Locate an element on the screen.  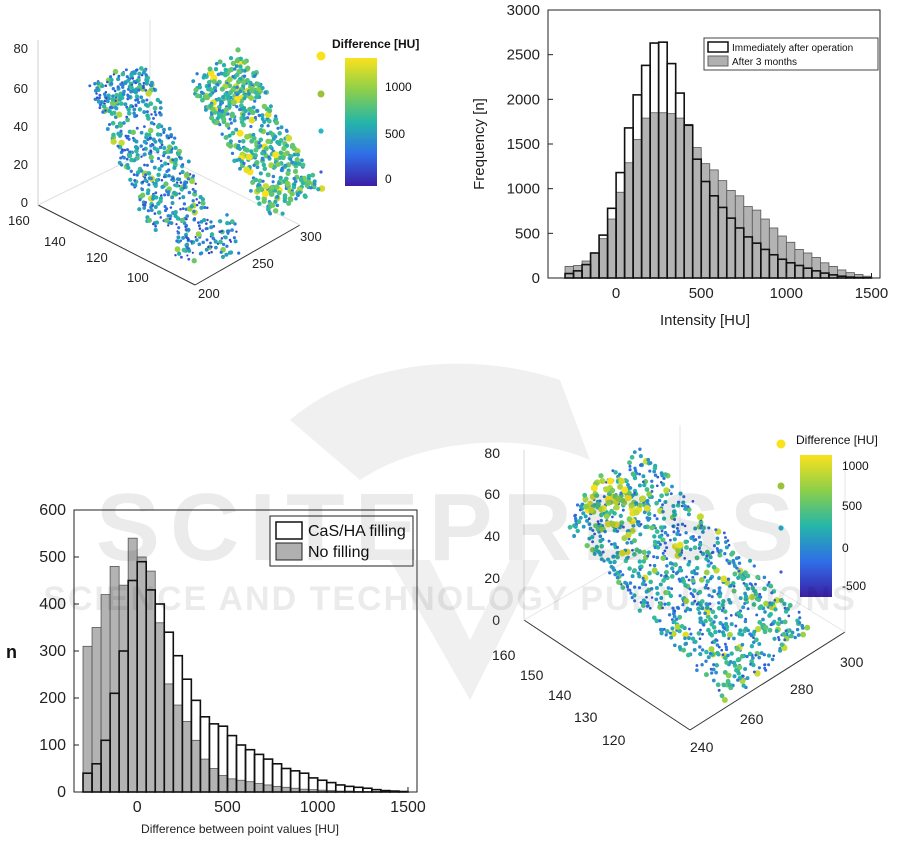
x-tick-label: 300 is located at coordinates (852, 662).